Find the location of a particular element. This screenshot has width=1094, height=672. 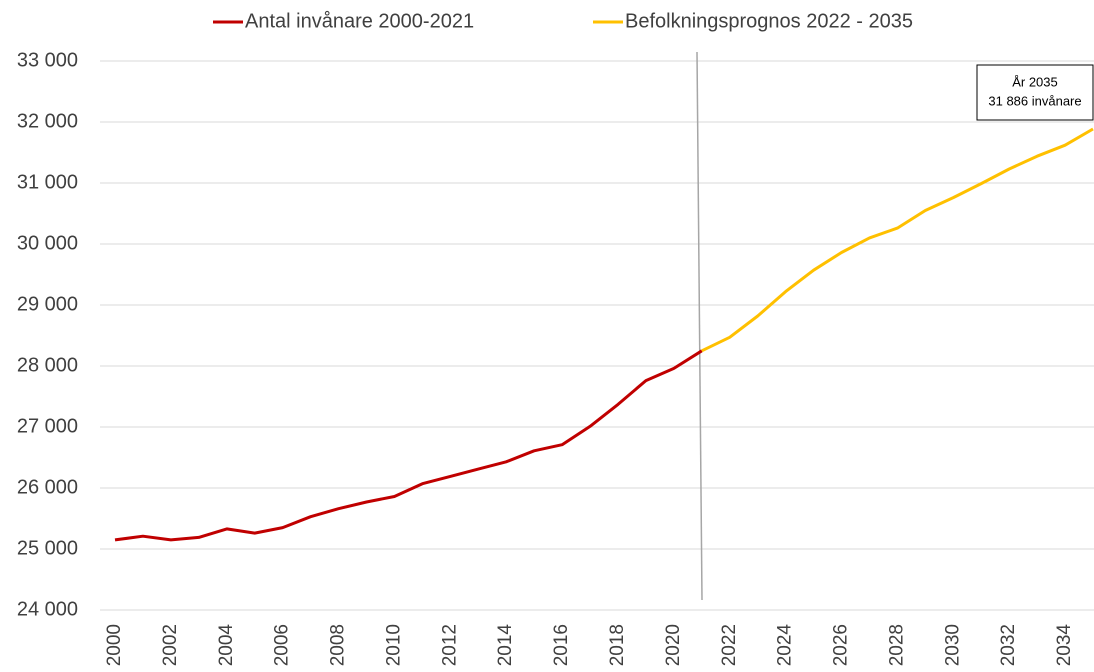

y-tick-label: 29 000 is located at coordinates (47, 304).